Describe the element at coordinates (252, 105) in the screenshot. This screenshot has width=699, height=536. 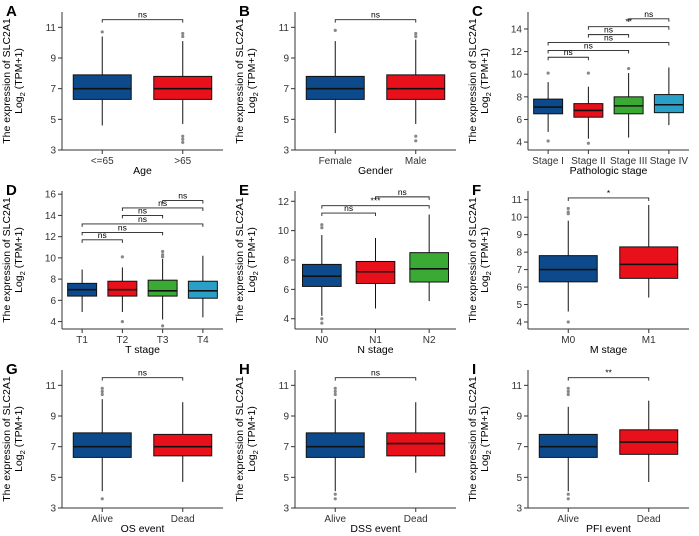
I see `y-axis-title-log: Log` at that location.